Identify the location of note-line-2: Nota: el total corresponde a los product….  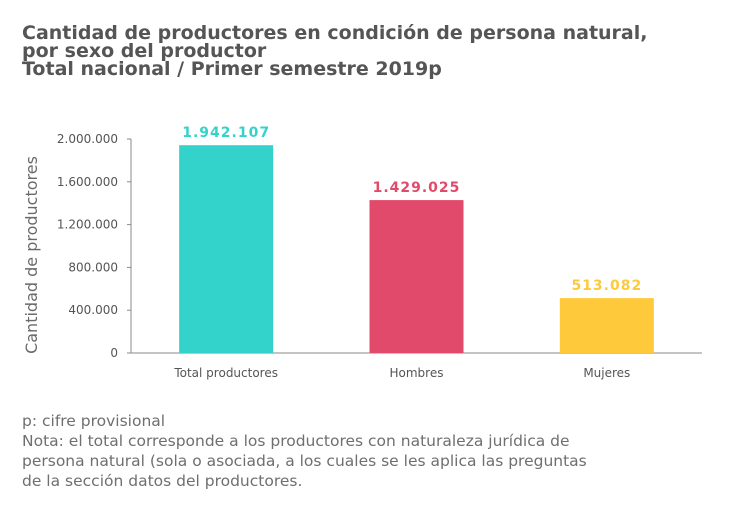
(296, 441).